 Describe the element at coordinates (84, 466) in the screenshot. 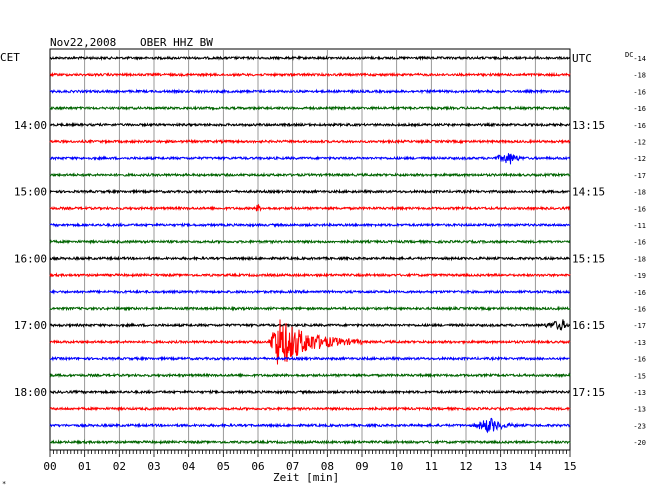

I see `x-tick-label: 01` at that location.